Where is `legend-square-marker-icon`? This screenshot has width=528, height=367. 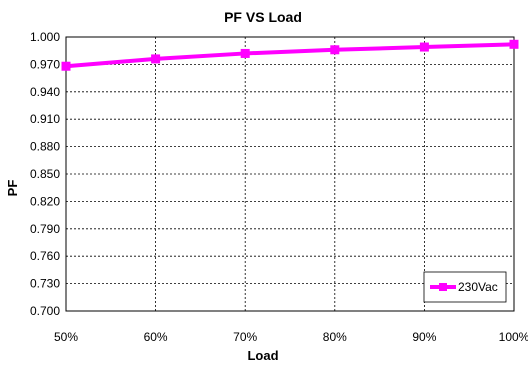 legend-square-marker-icon is located at coordinates (443, 287).